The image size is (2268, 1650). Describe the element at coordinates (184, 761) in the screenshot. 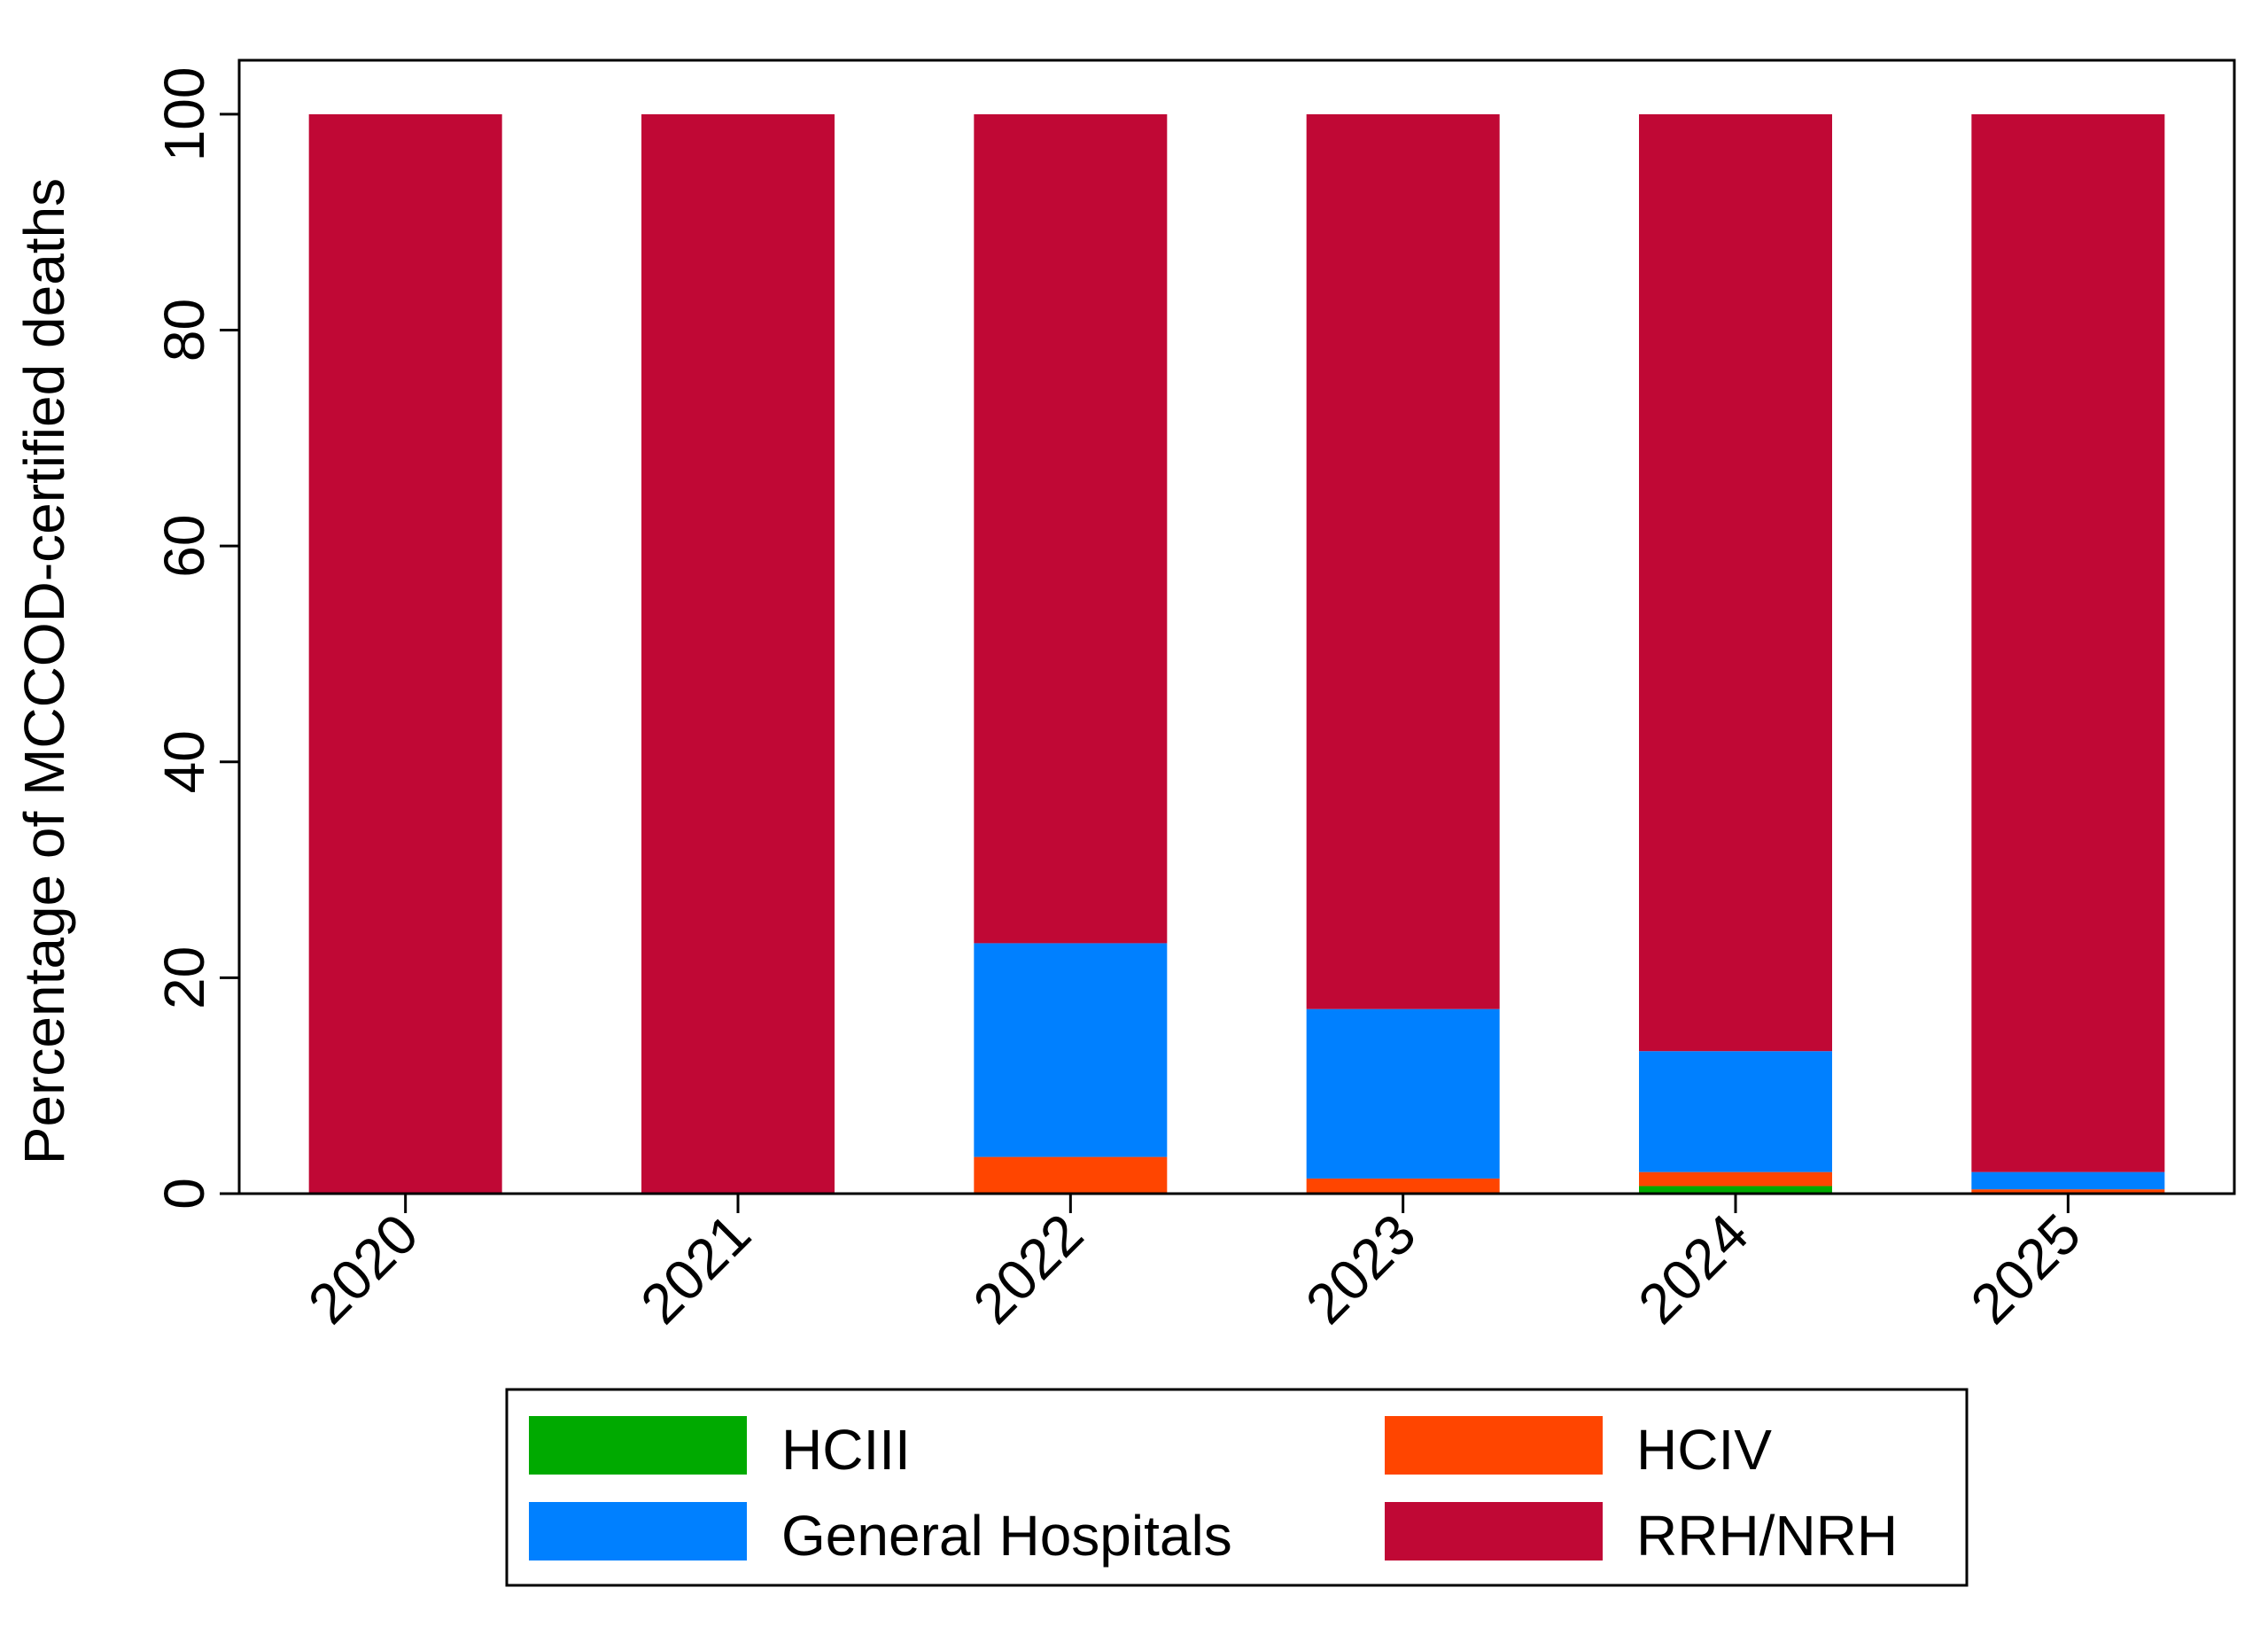

I see `y-tick-label: 40` at that location.